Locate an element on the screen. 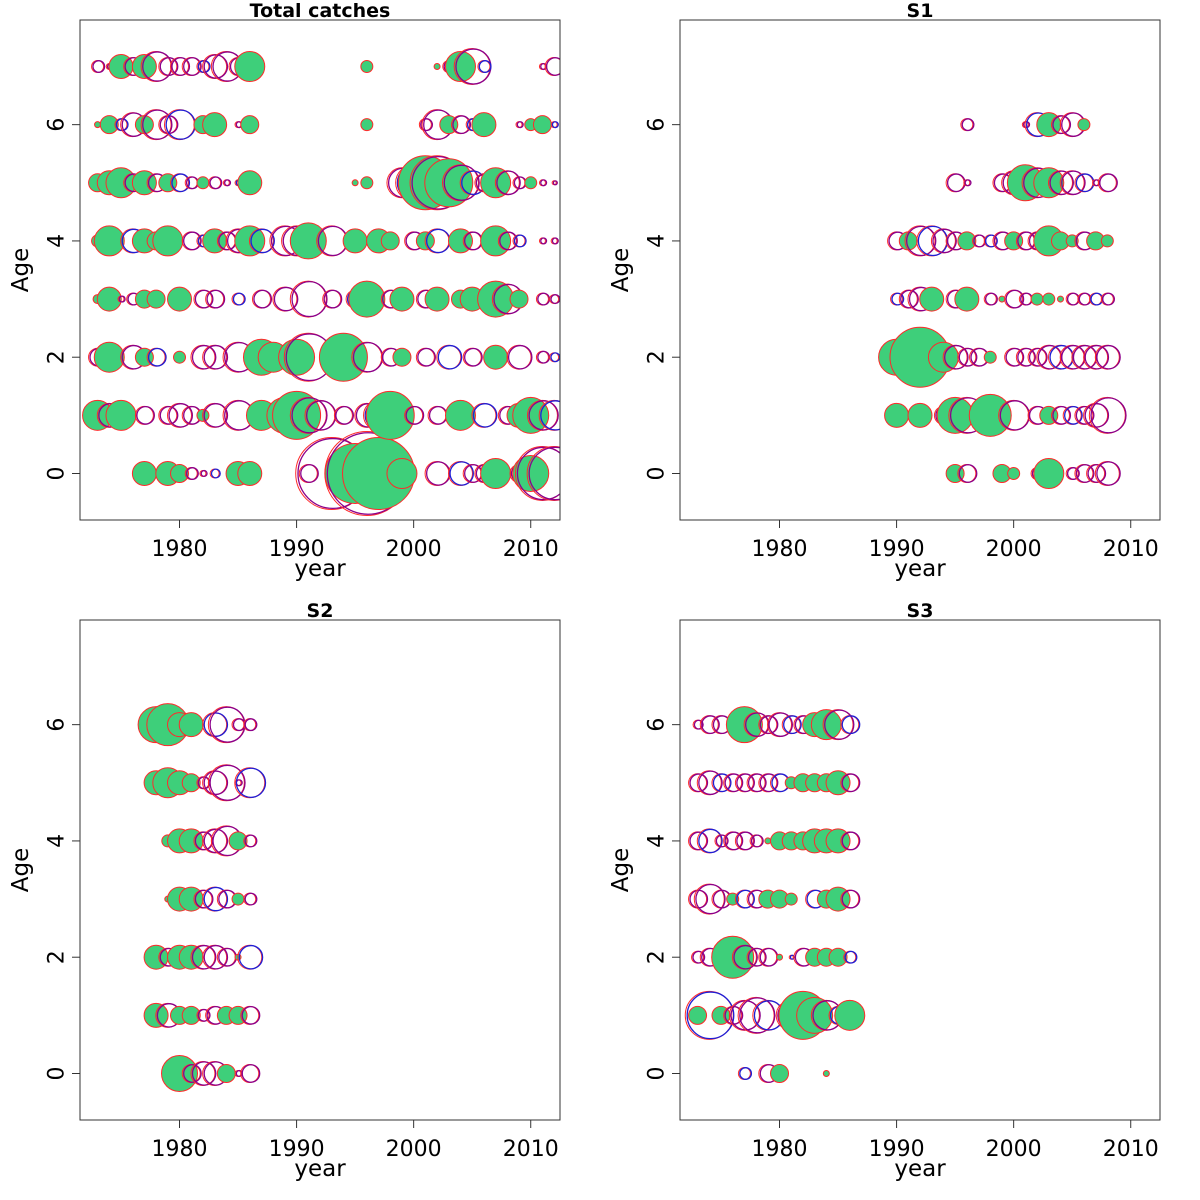  x-axis-label: year is located at coordinates (320, 1169).